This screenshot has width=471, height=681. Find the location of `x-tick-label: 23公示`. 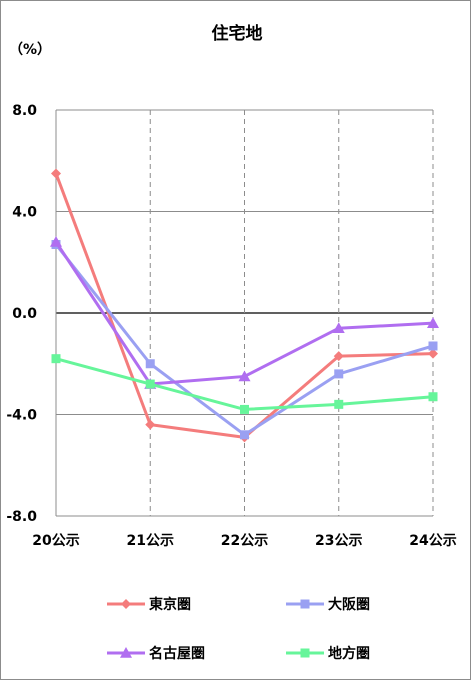

x-tick-label: 23公示 is located at coordinates (338, 541).